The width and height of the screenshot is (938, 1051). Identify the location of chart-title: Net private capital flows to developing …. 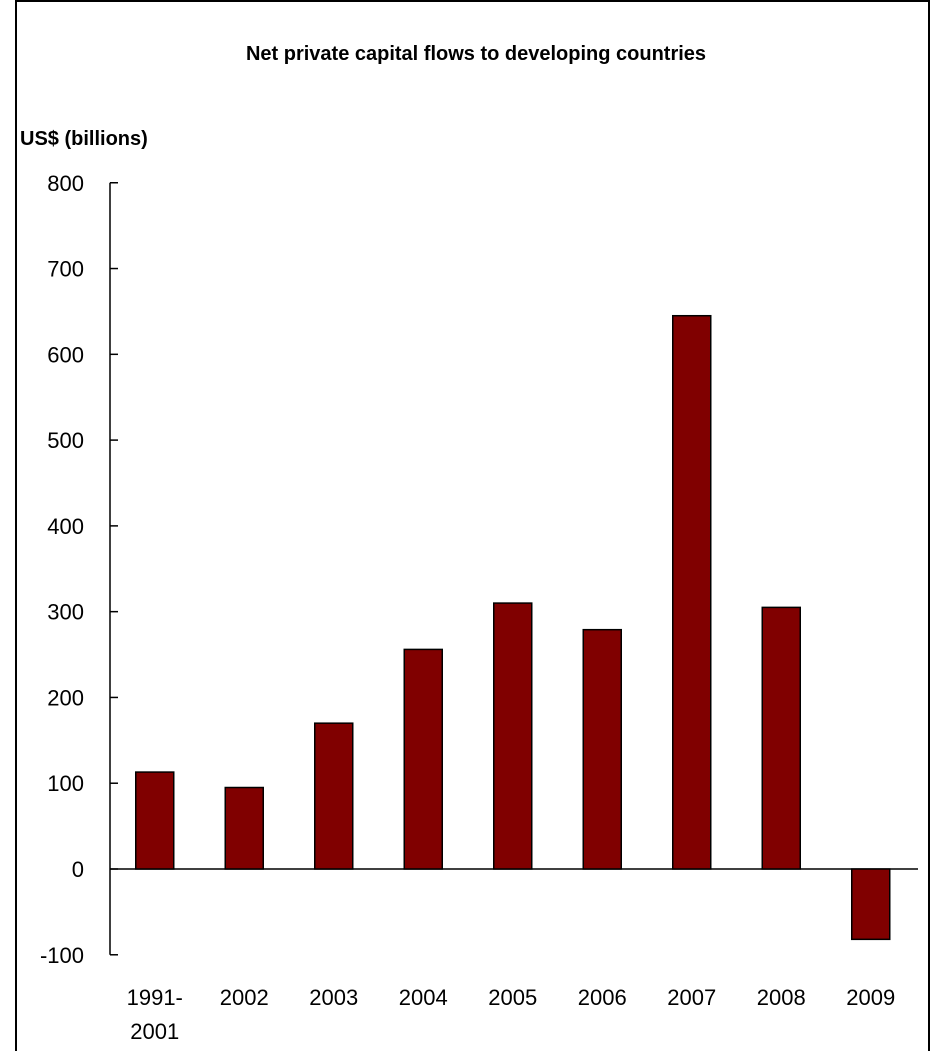
(476, 54).